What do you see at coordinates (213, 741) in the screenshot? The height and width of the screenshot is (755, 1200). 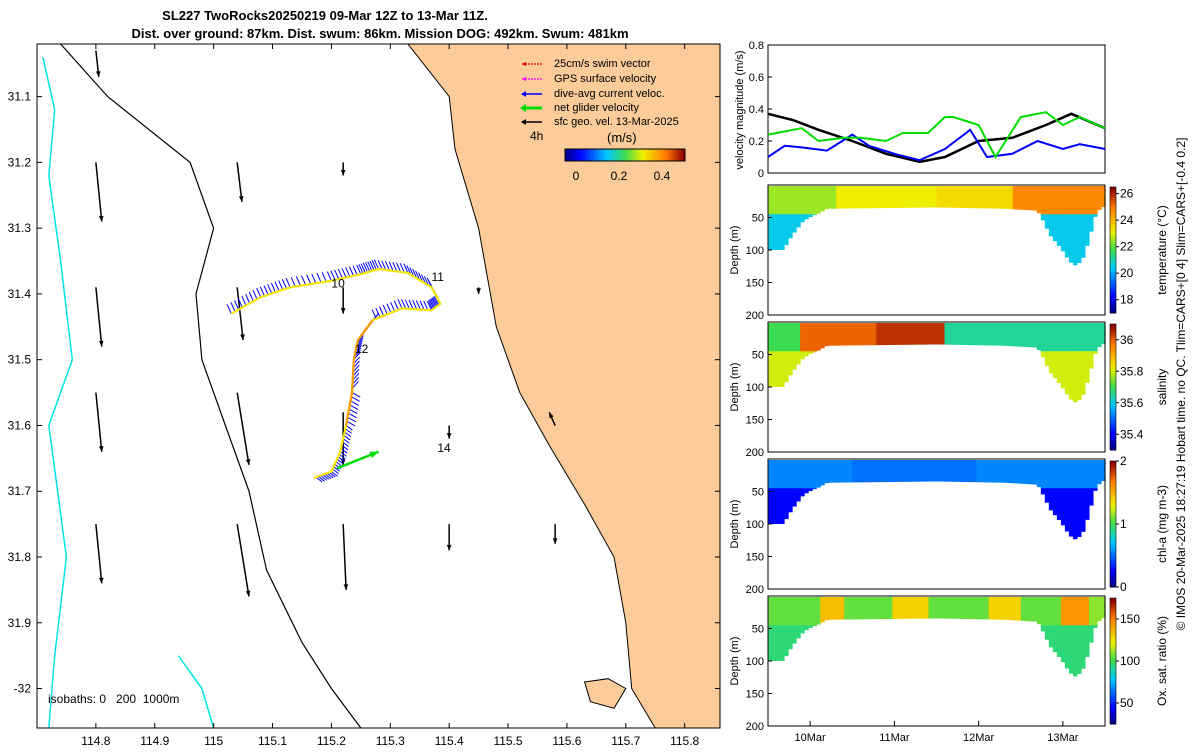 I see `map-xtick-label: 115` at bounding box center [213, 741].